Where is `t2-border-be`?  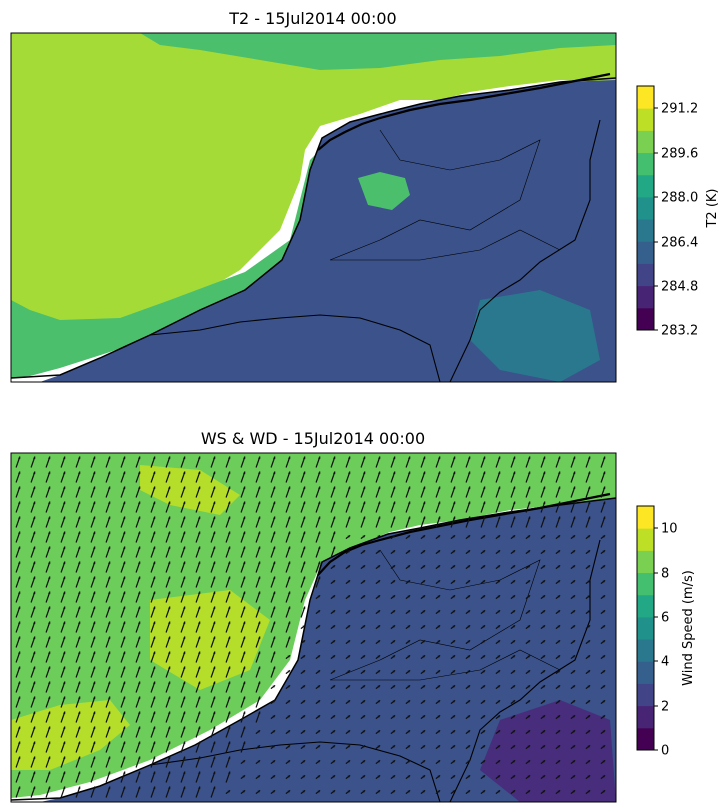 t2-border-be is located at coordinates (295, 348).